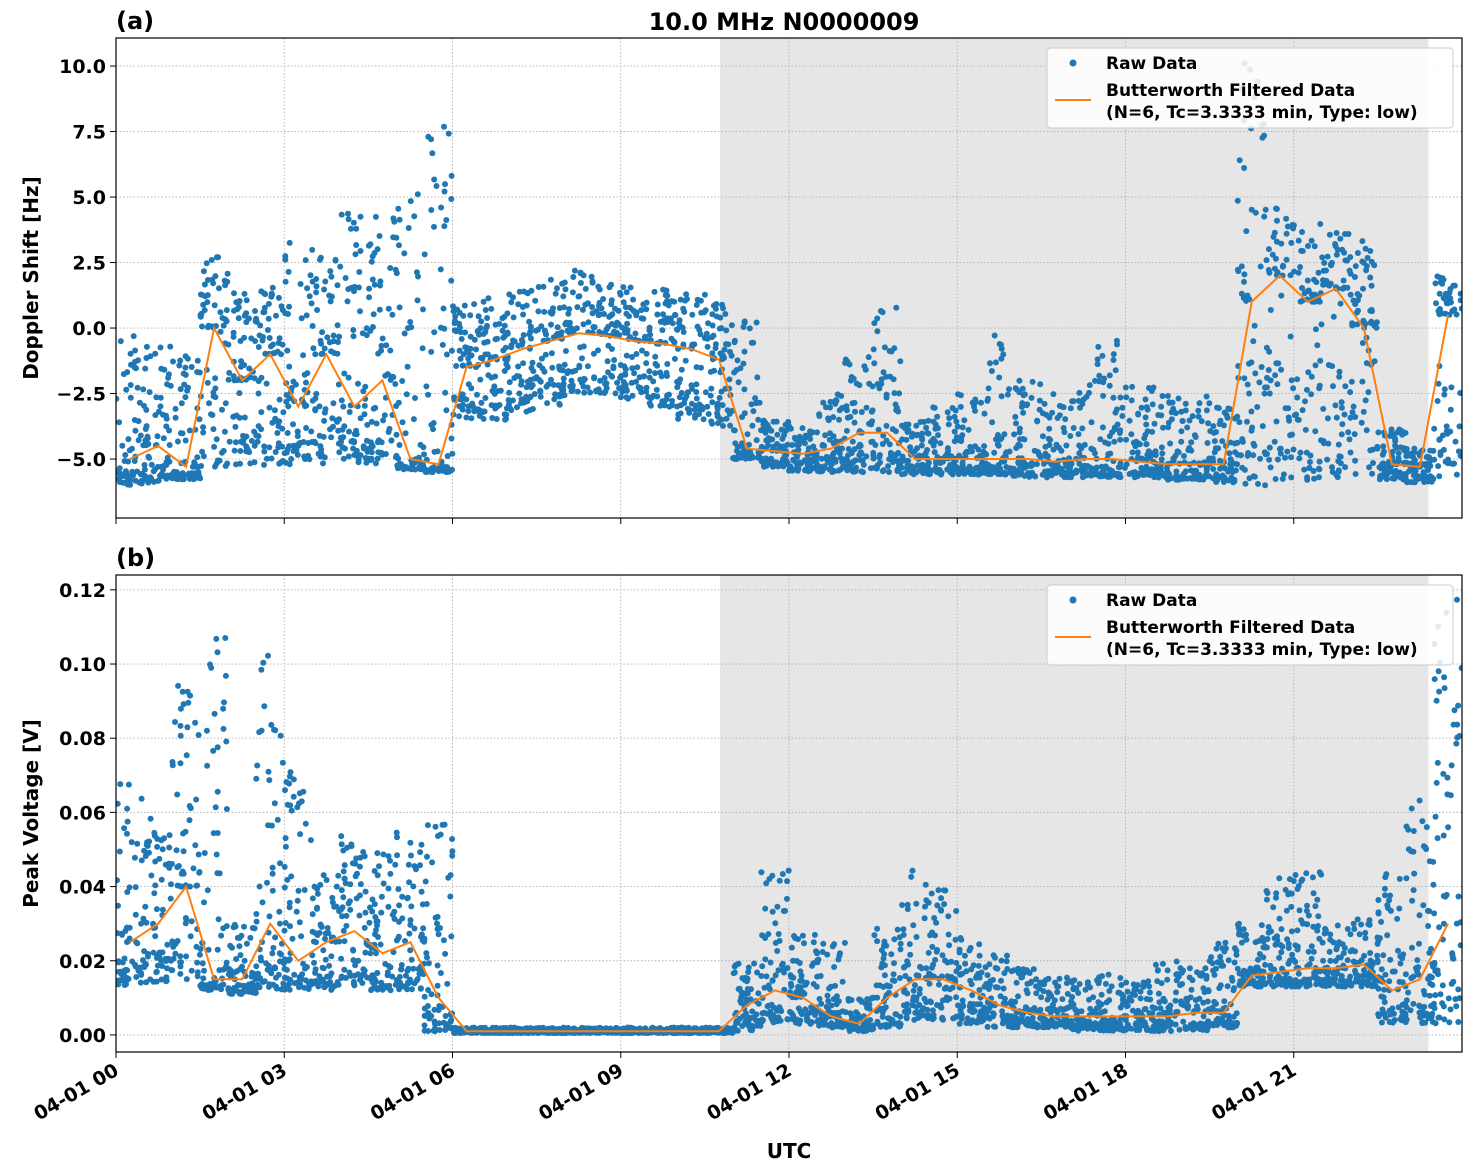  What do you see at coordinates (81, 460) in the screenshot?
I see `y-tick-label: −5.0` at bounding box center [81, 460].